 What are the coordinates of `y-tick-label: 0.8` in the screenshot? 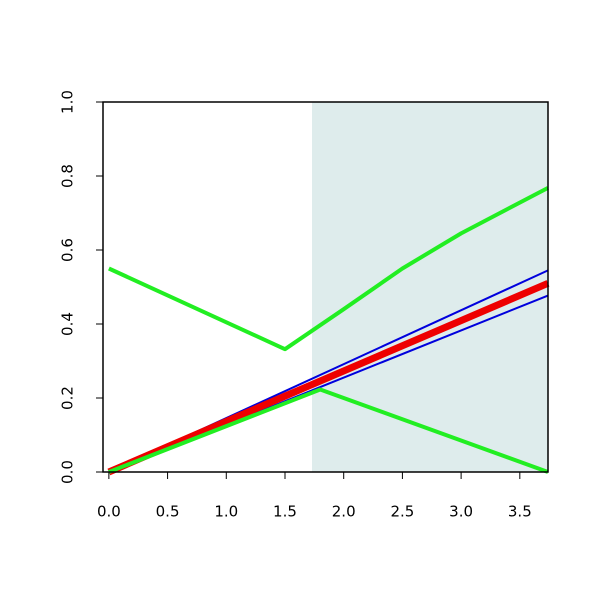 It's located at (68, 176).